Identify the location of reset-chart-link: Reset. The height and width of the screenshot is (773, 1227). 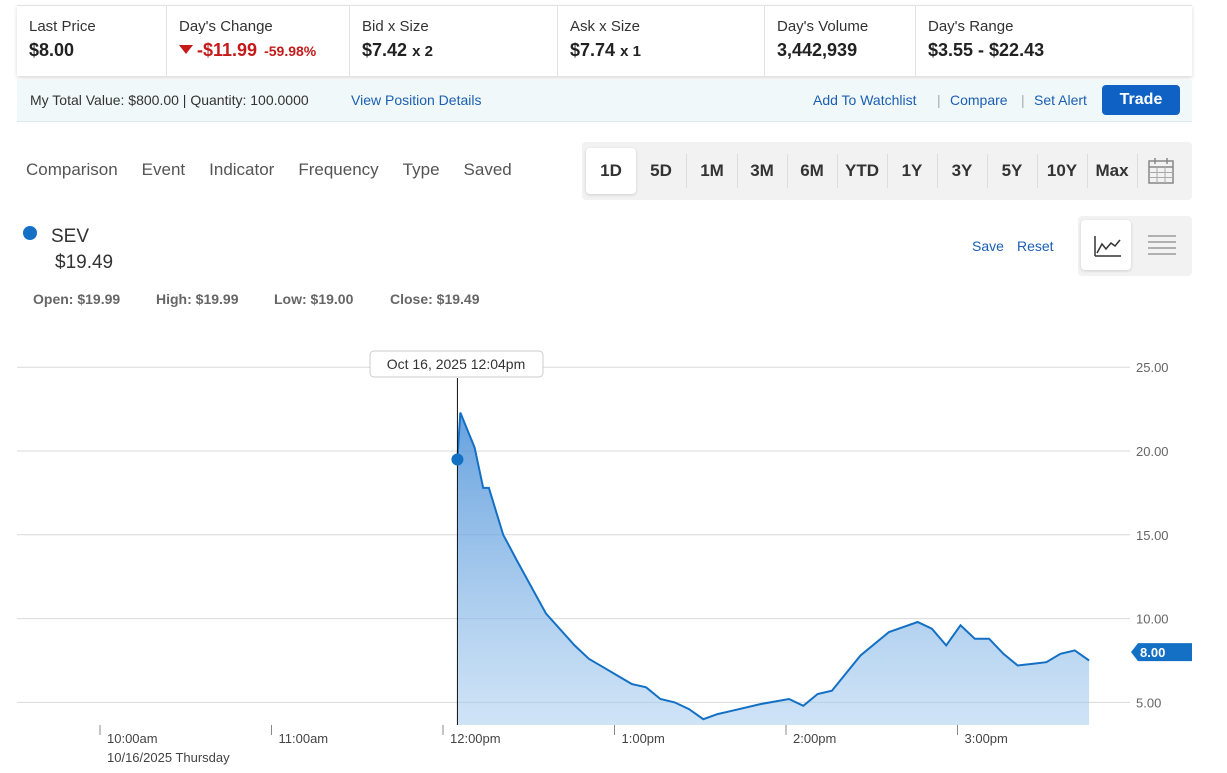
(1035, 246).